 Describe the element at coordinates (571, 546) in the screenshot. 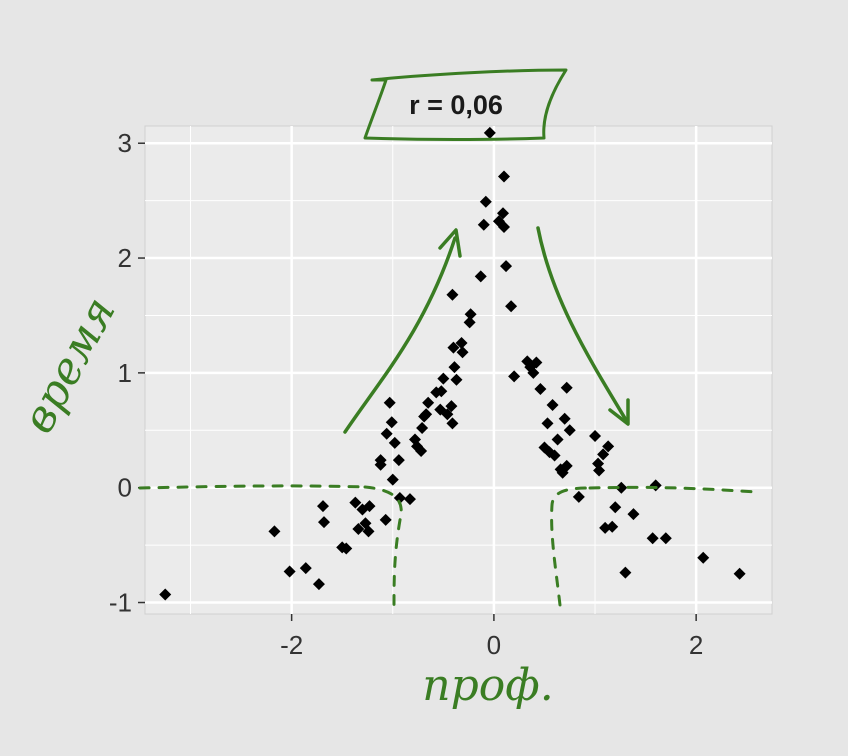

I see `dashed-curve-right` at that location.